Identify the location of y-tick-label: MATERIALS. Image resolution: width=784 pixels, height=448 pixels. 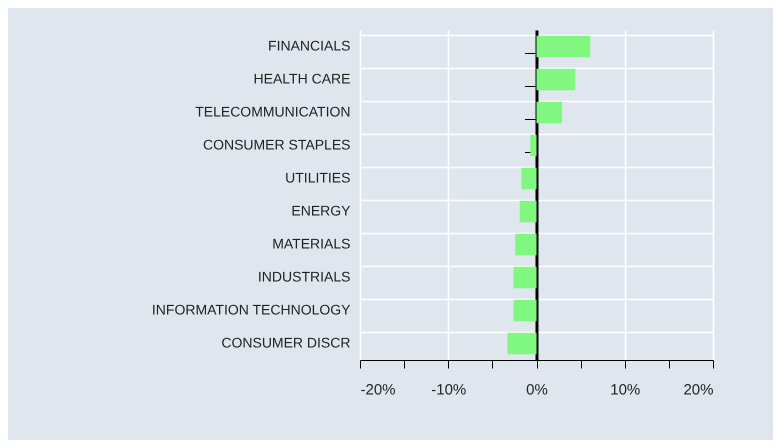
(311, 244).